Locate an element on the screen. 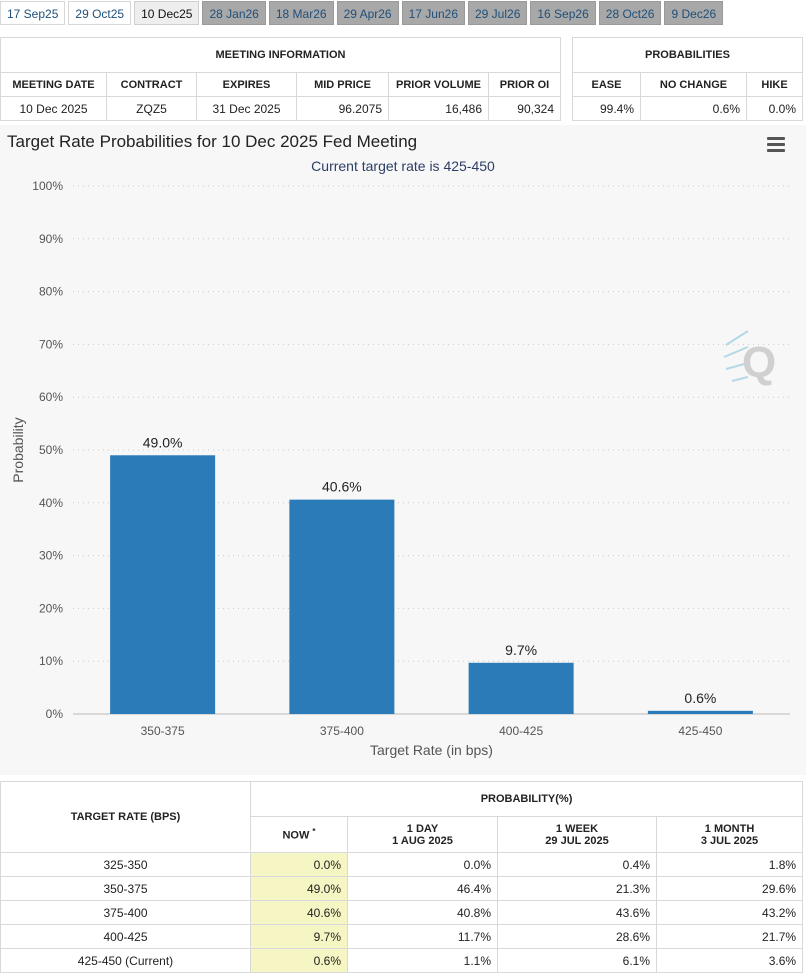 The image size is (806, 973). probability-cell: 43.2% is located at coordinates (729, 912).